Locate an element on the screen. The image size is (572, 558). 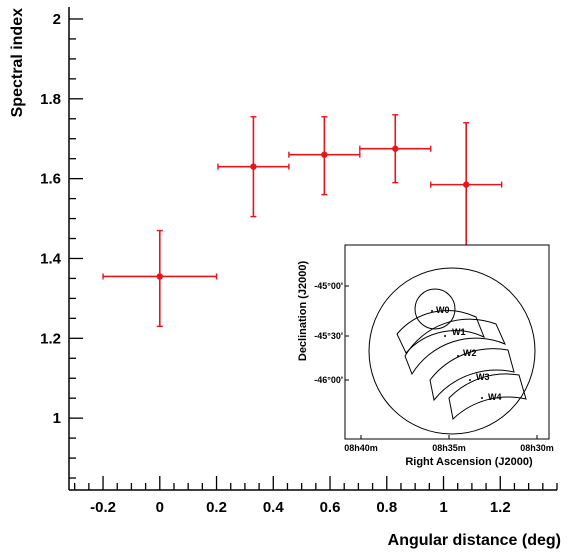
y-tick-label: 1.8 is located at coordinates (50, 99).